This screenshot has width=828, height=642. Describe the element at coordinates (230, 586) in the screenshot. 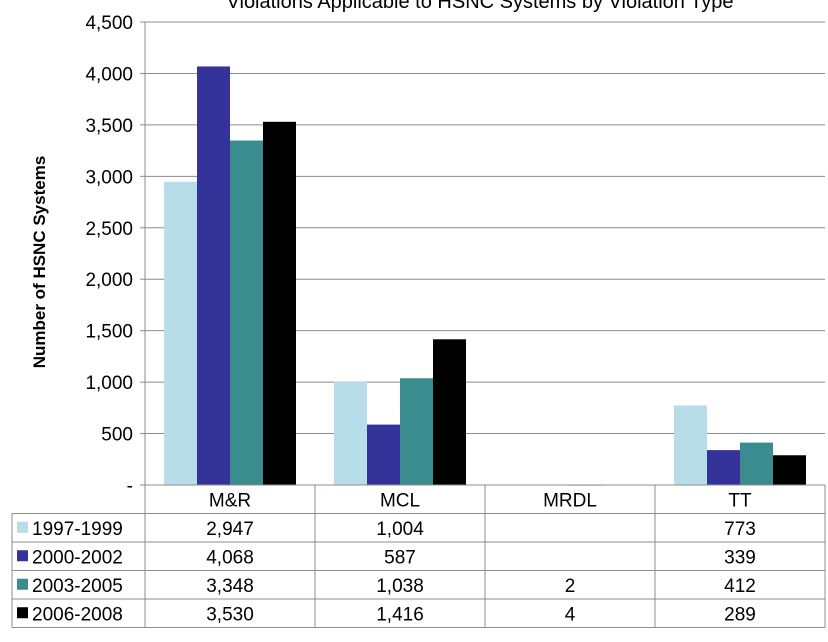

I see `data-label: 3,348` at that location.